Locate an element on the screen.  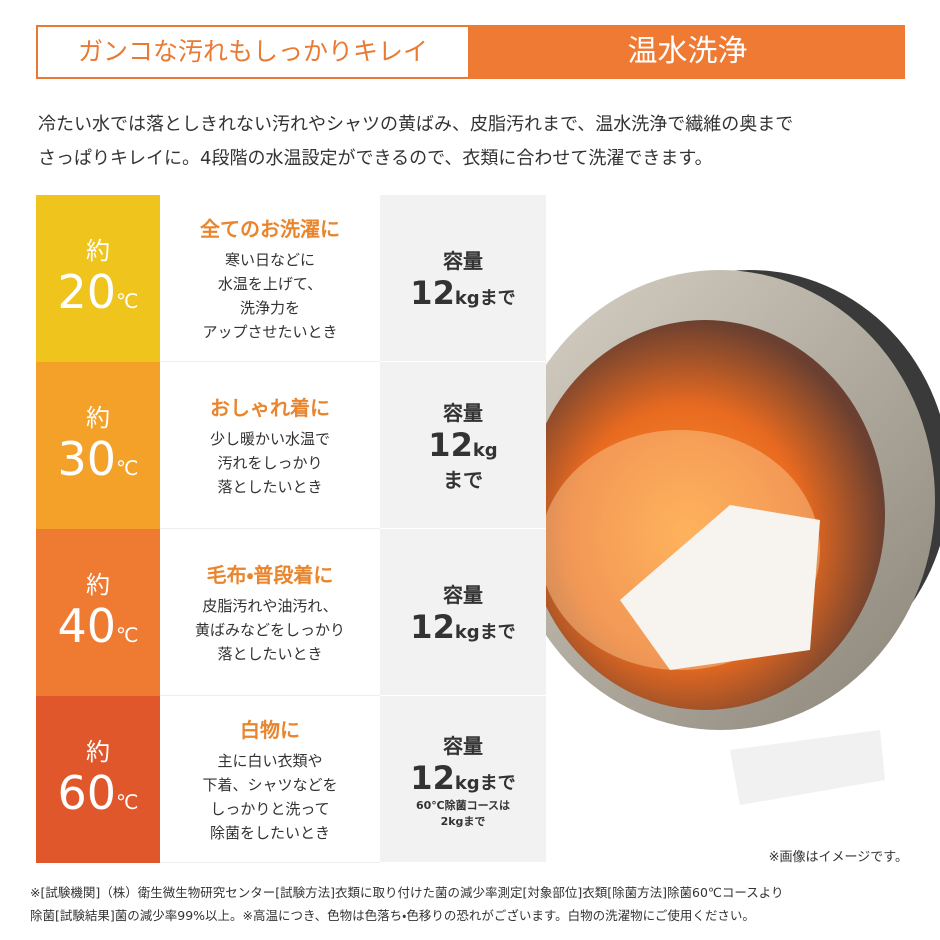
use-cell: おしゃれ着に少し暖かい水温で 汚れをしっかり 落としたいとき is located at coordinates (270, 445).